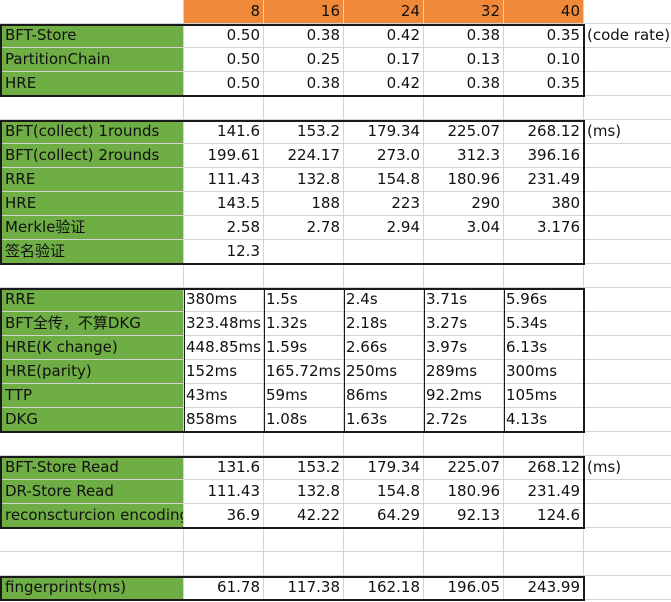 Image resolution: width=671 pixels, height=602 pixels. What do you see at coordinates (384, 348) in the screenshot?
I see `value-cell: 2.66s` at bounding box center [384, 348].